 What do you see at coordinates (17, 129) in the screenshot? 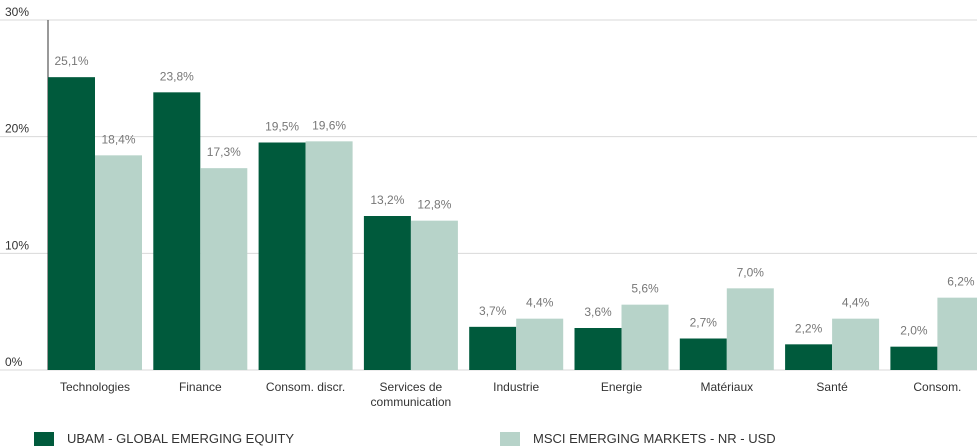
I see `y-tick-label: 20%` at bounding box center [17, 129].